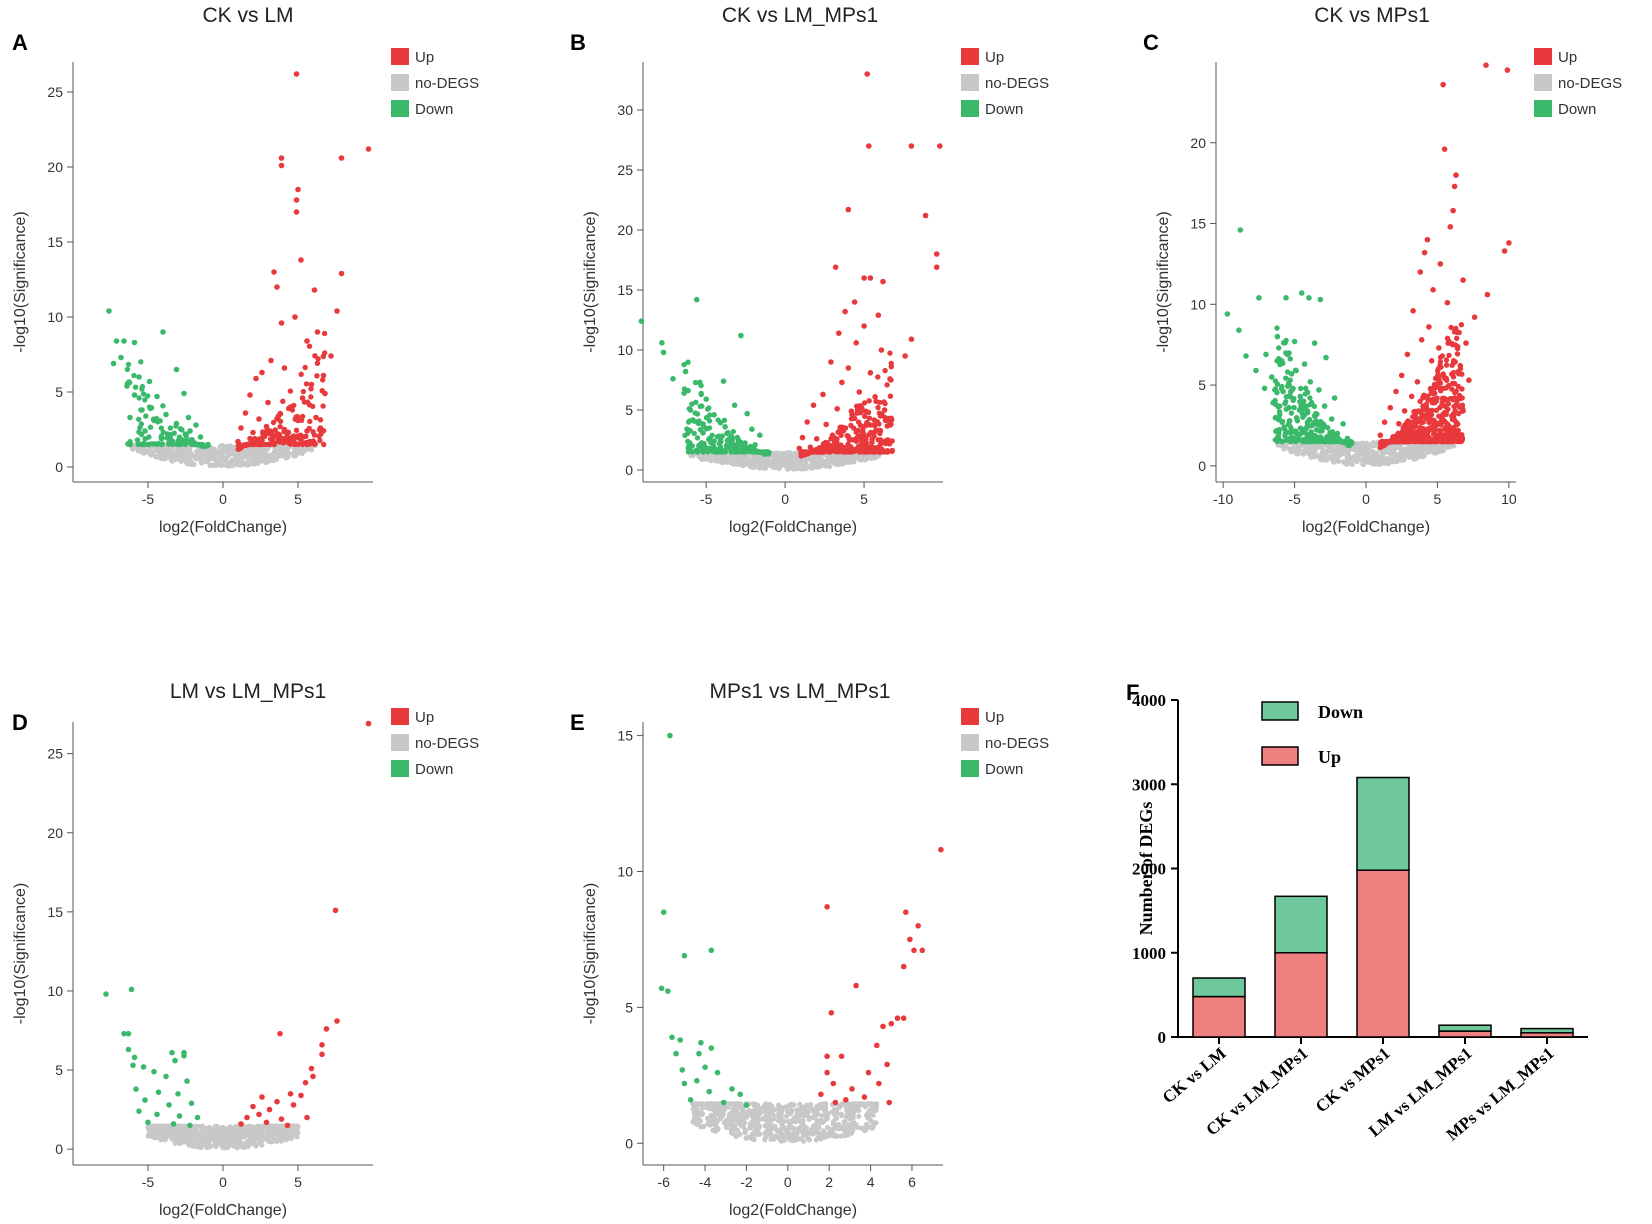  What do you see at coordinates (578, 42) in the screenshot?
I see `panel-label: B` at bounding box center [578, 42].